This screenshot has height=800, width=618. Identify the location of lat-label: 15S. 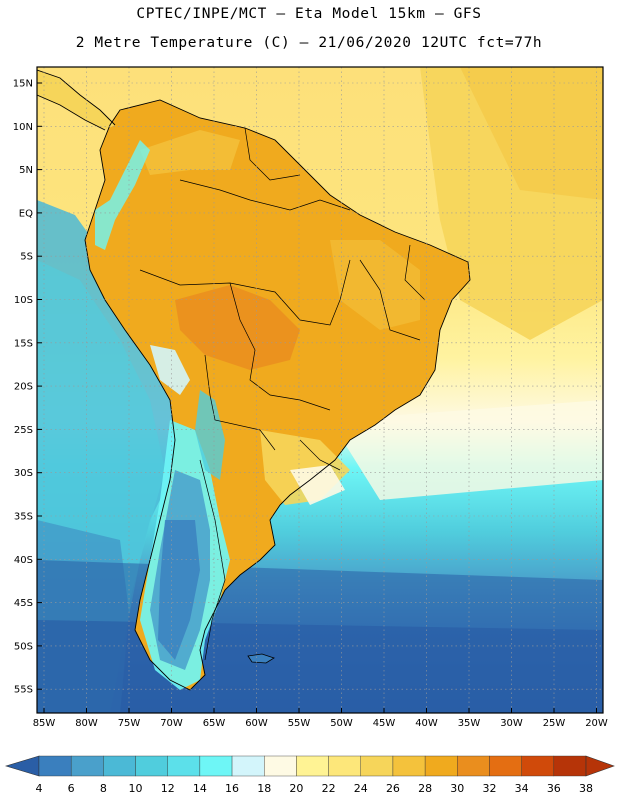
(23, 343).